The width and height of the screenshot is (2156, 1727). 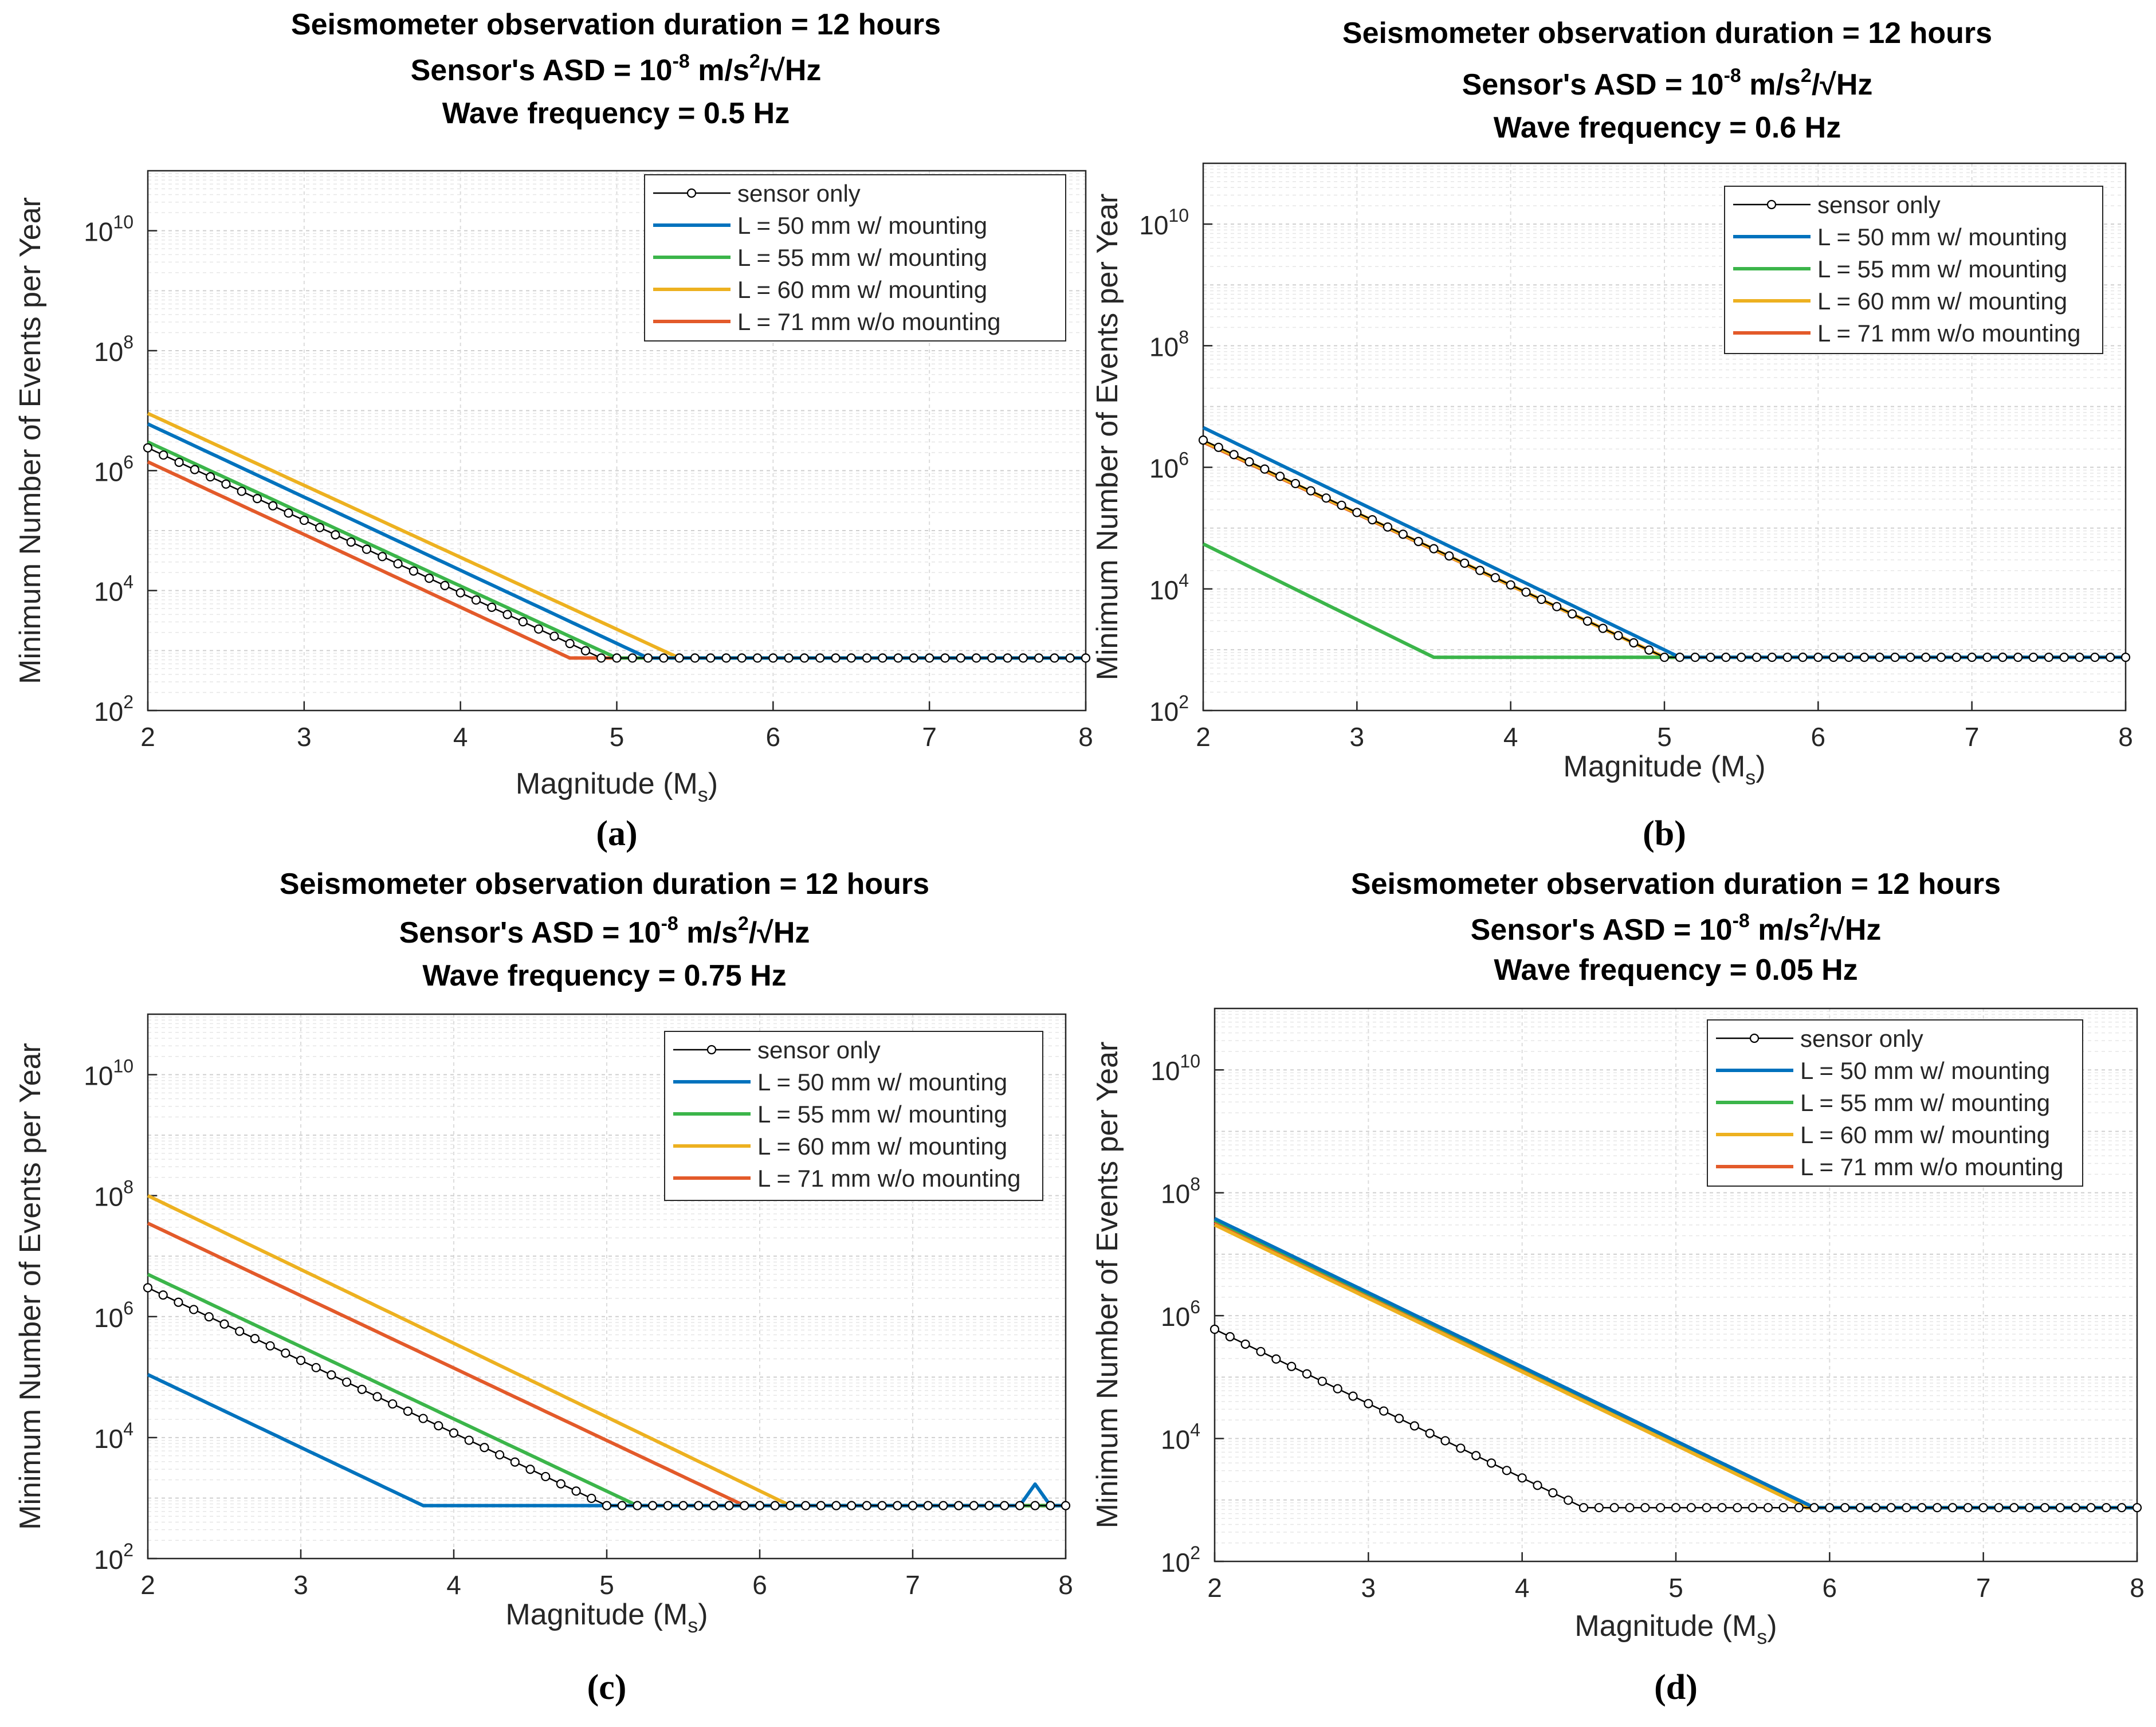 What do you see at coordinates (108, 1073) in the screenshot?
I see `y-tick-label: 10¹⁰` at bounding box center [108, 1073].